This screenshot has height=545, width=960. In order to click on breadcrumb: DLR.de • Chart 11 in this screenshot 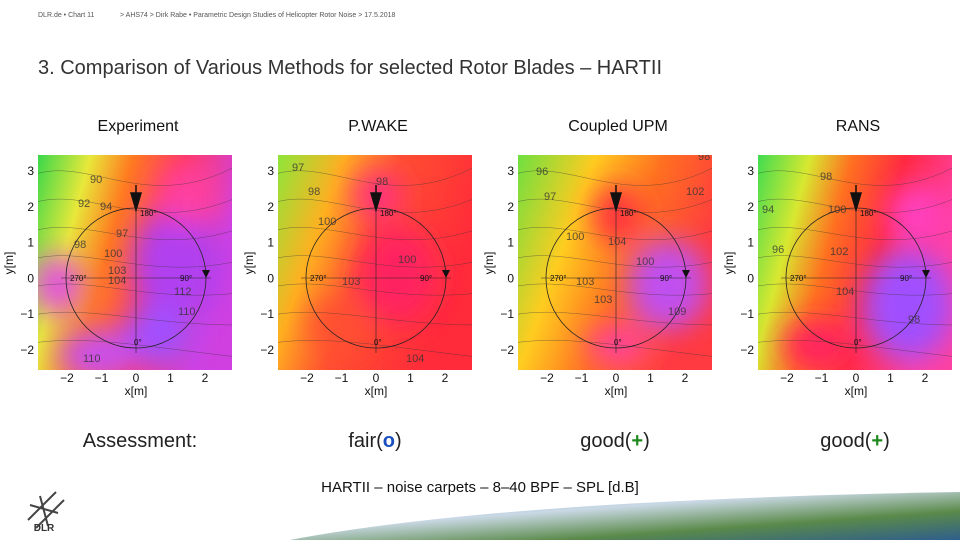, I will do `click(66, 15)`.